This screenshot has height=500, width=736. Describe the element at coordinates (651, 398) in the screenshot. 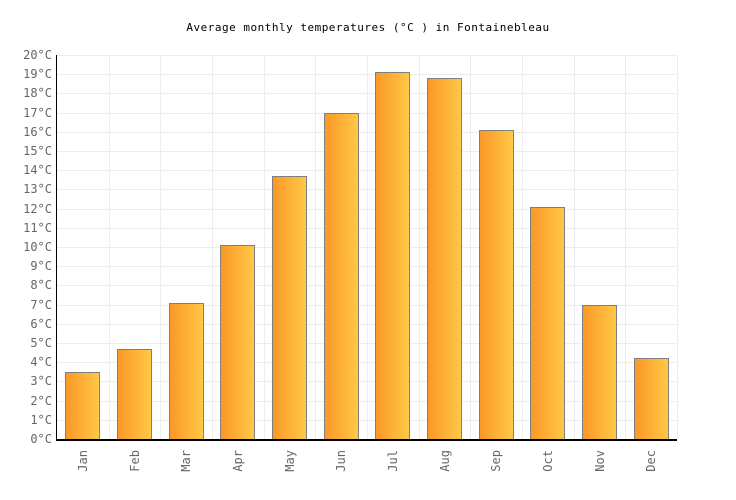

I see `bar-dec` at that location.